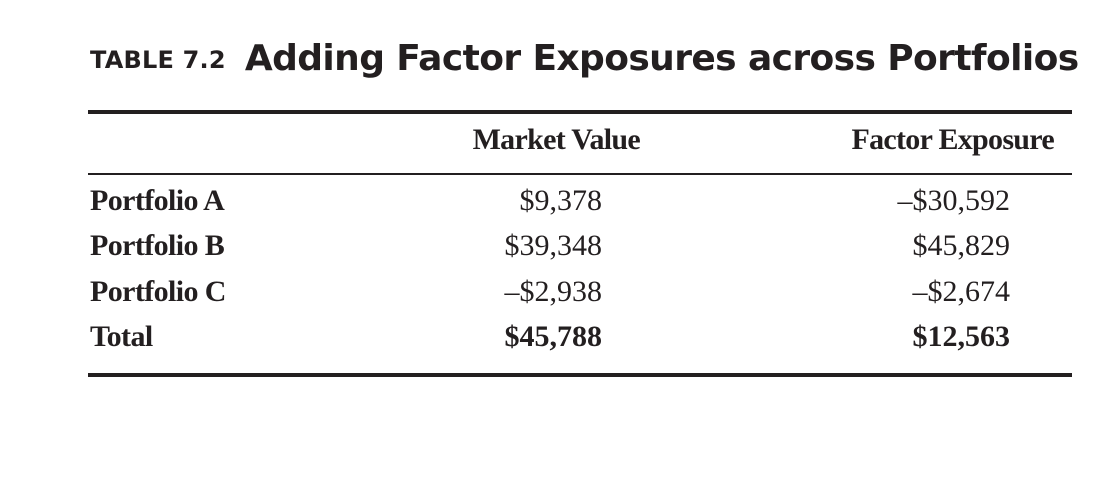 The image size is (1114, 478). Describe the element at coordinates (553, 245) in the screenshot. I see `cell-portfolio-b-market-value: $39,348` at that location.